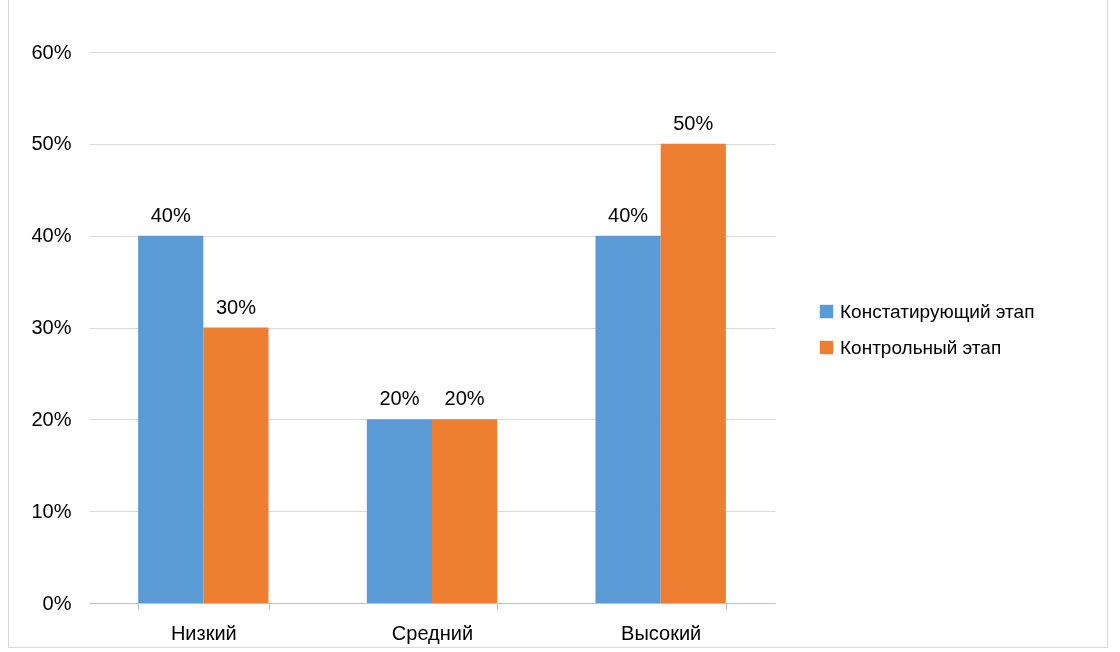 The width and height of the screenshot is (1120, 652). Describe the element at coordinates (51, 235) in the screenshot. I see `y-tick-label: 40%` at that location.